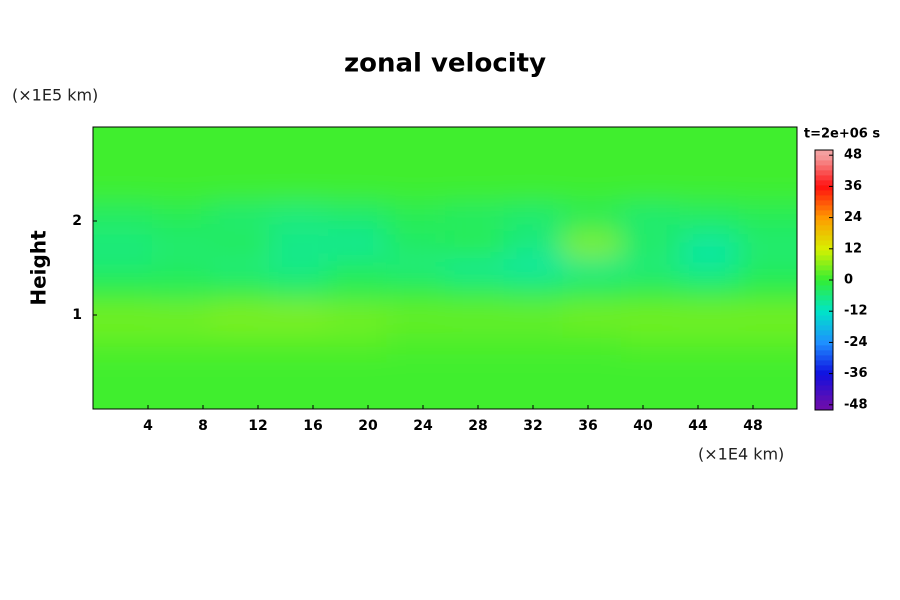  I want to click on colorbar-tick-label: -36, so click(856, 373).